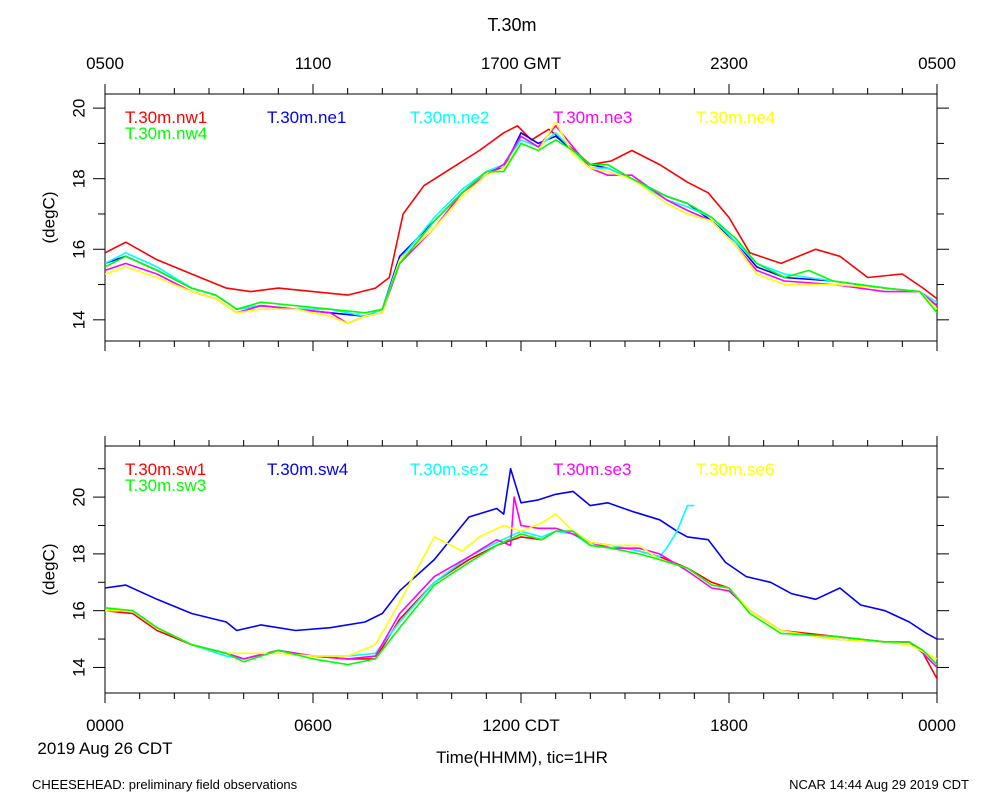 The height and width of the screenshot is (800, 1000). I want to click on legend-entry-t-30m-sw4: T.30m.sw4, so click(307, 469).